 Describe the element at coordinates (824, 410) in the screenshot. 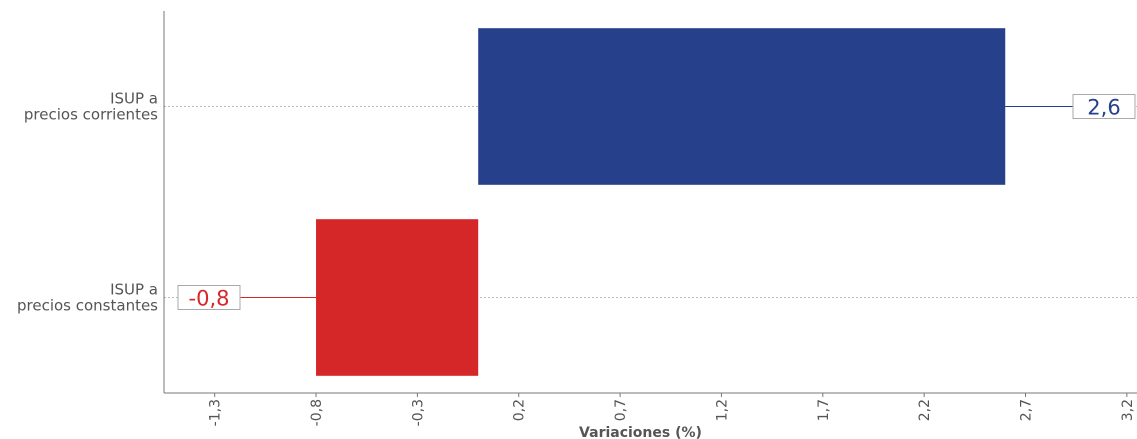

I see `x-tick-label-6: 1,7` at that location.